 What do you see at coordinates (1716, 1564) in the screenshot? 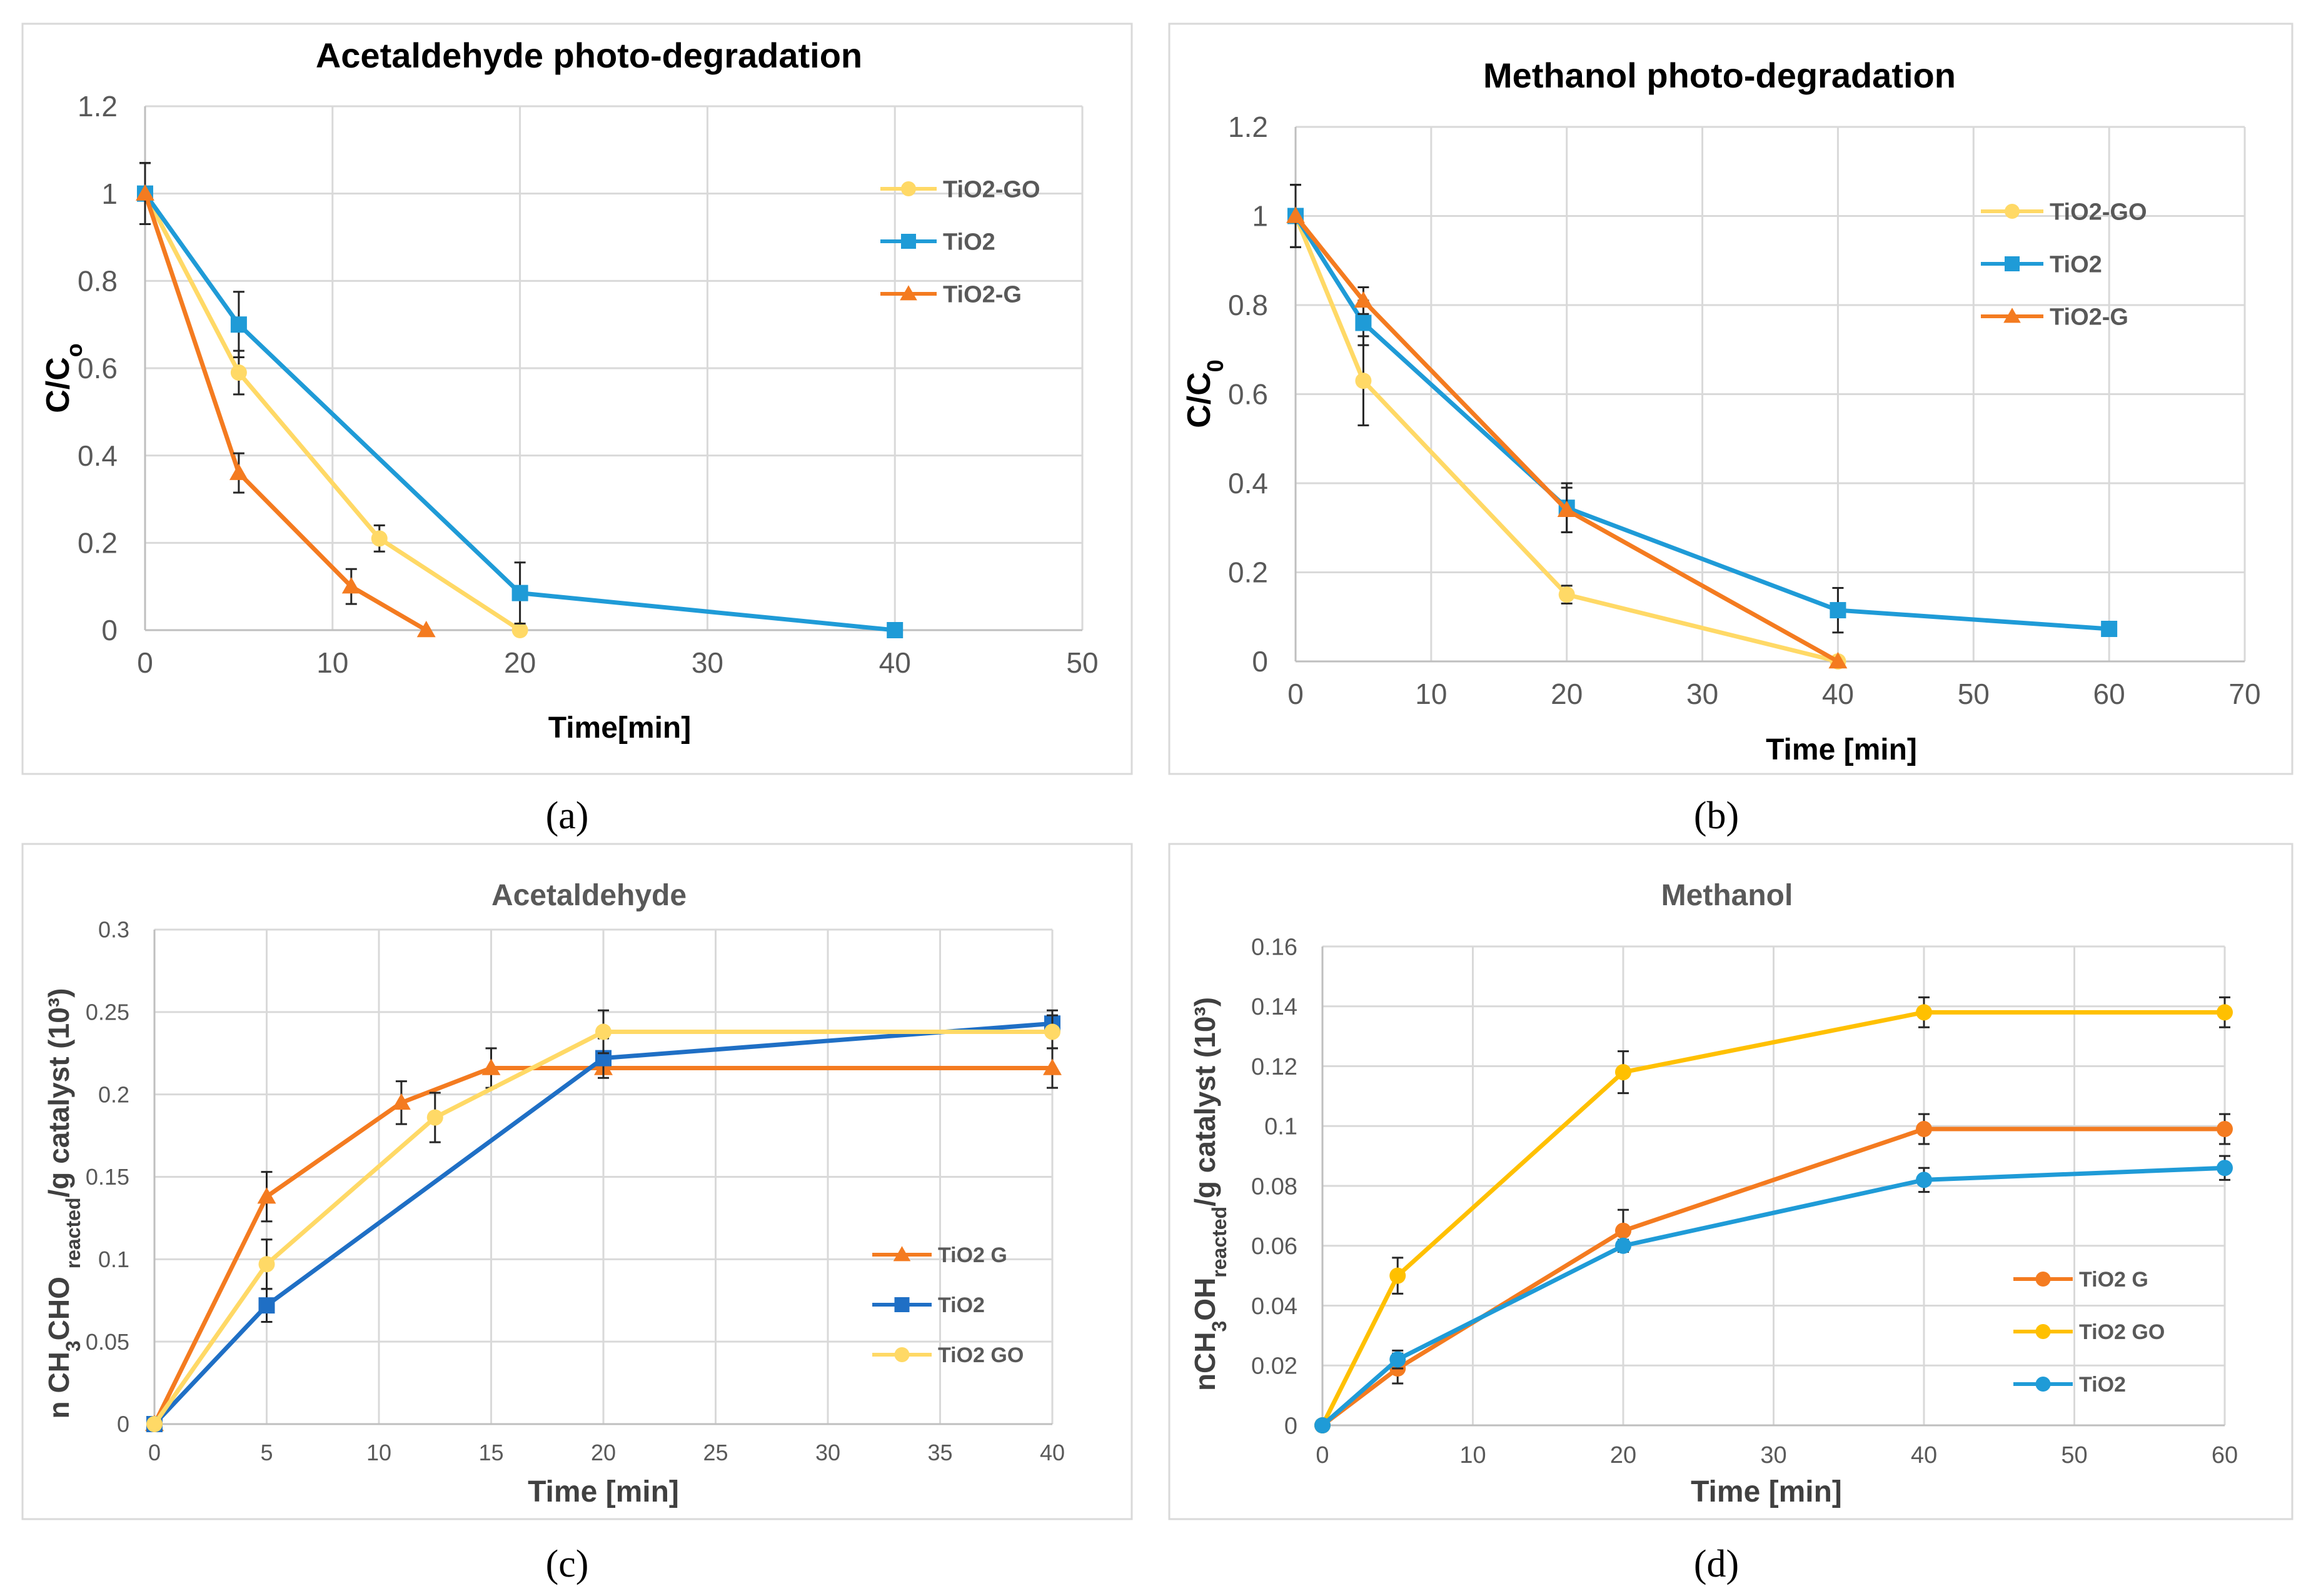
I see `caption-d: (d)` at bounding box center [1716, 1564].